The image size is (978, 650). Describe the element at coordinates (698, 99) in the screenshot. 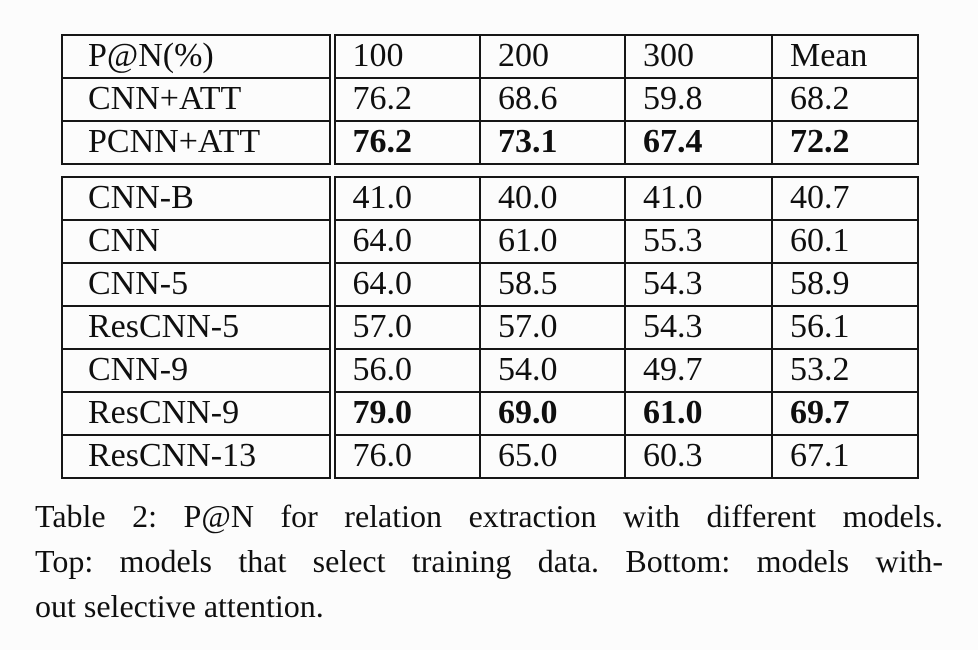

I see `value-cell: 59.8` at that location.